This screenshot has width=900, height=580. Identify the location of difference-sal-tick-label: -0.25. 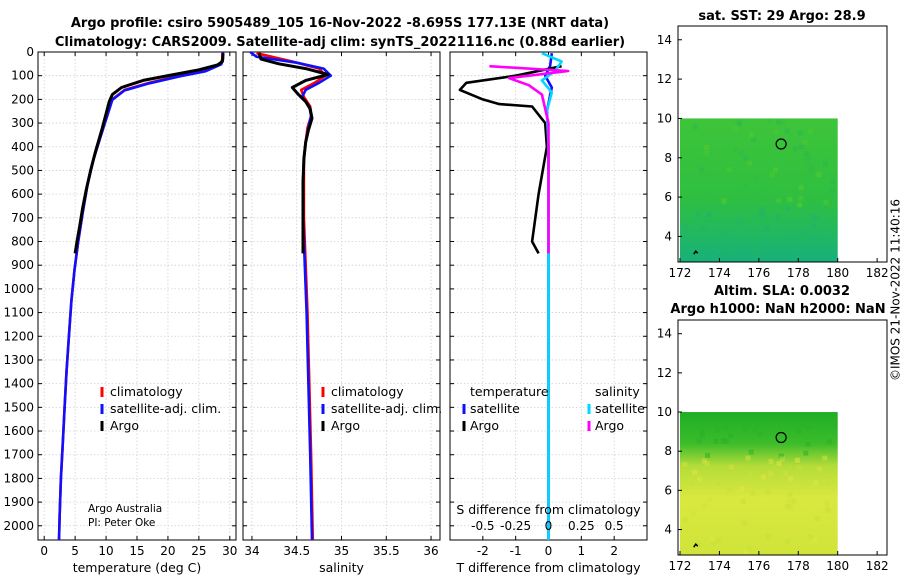
(515, 526).